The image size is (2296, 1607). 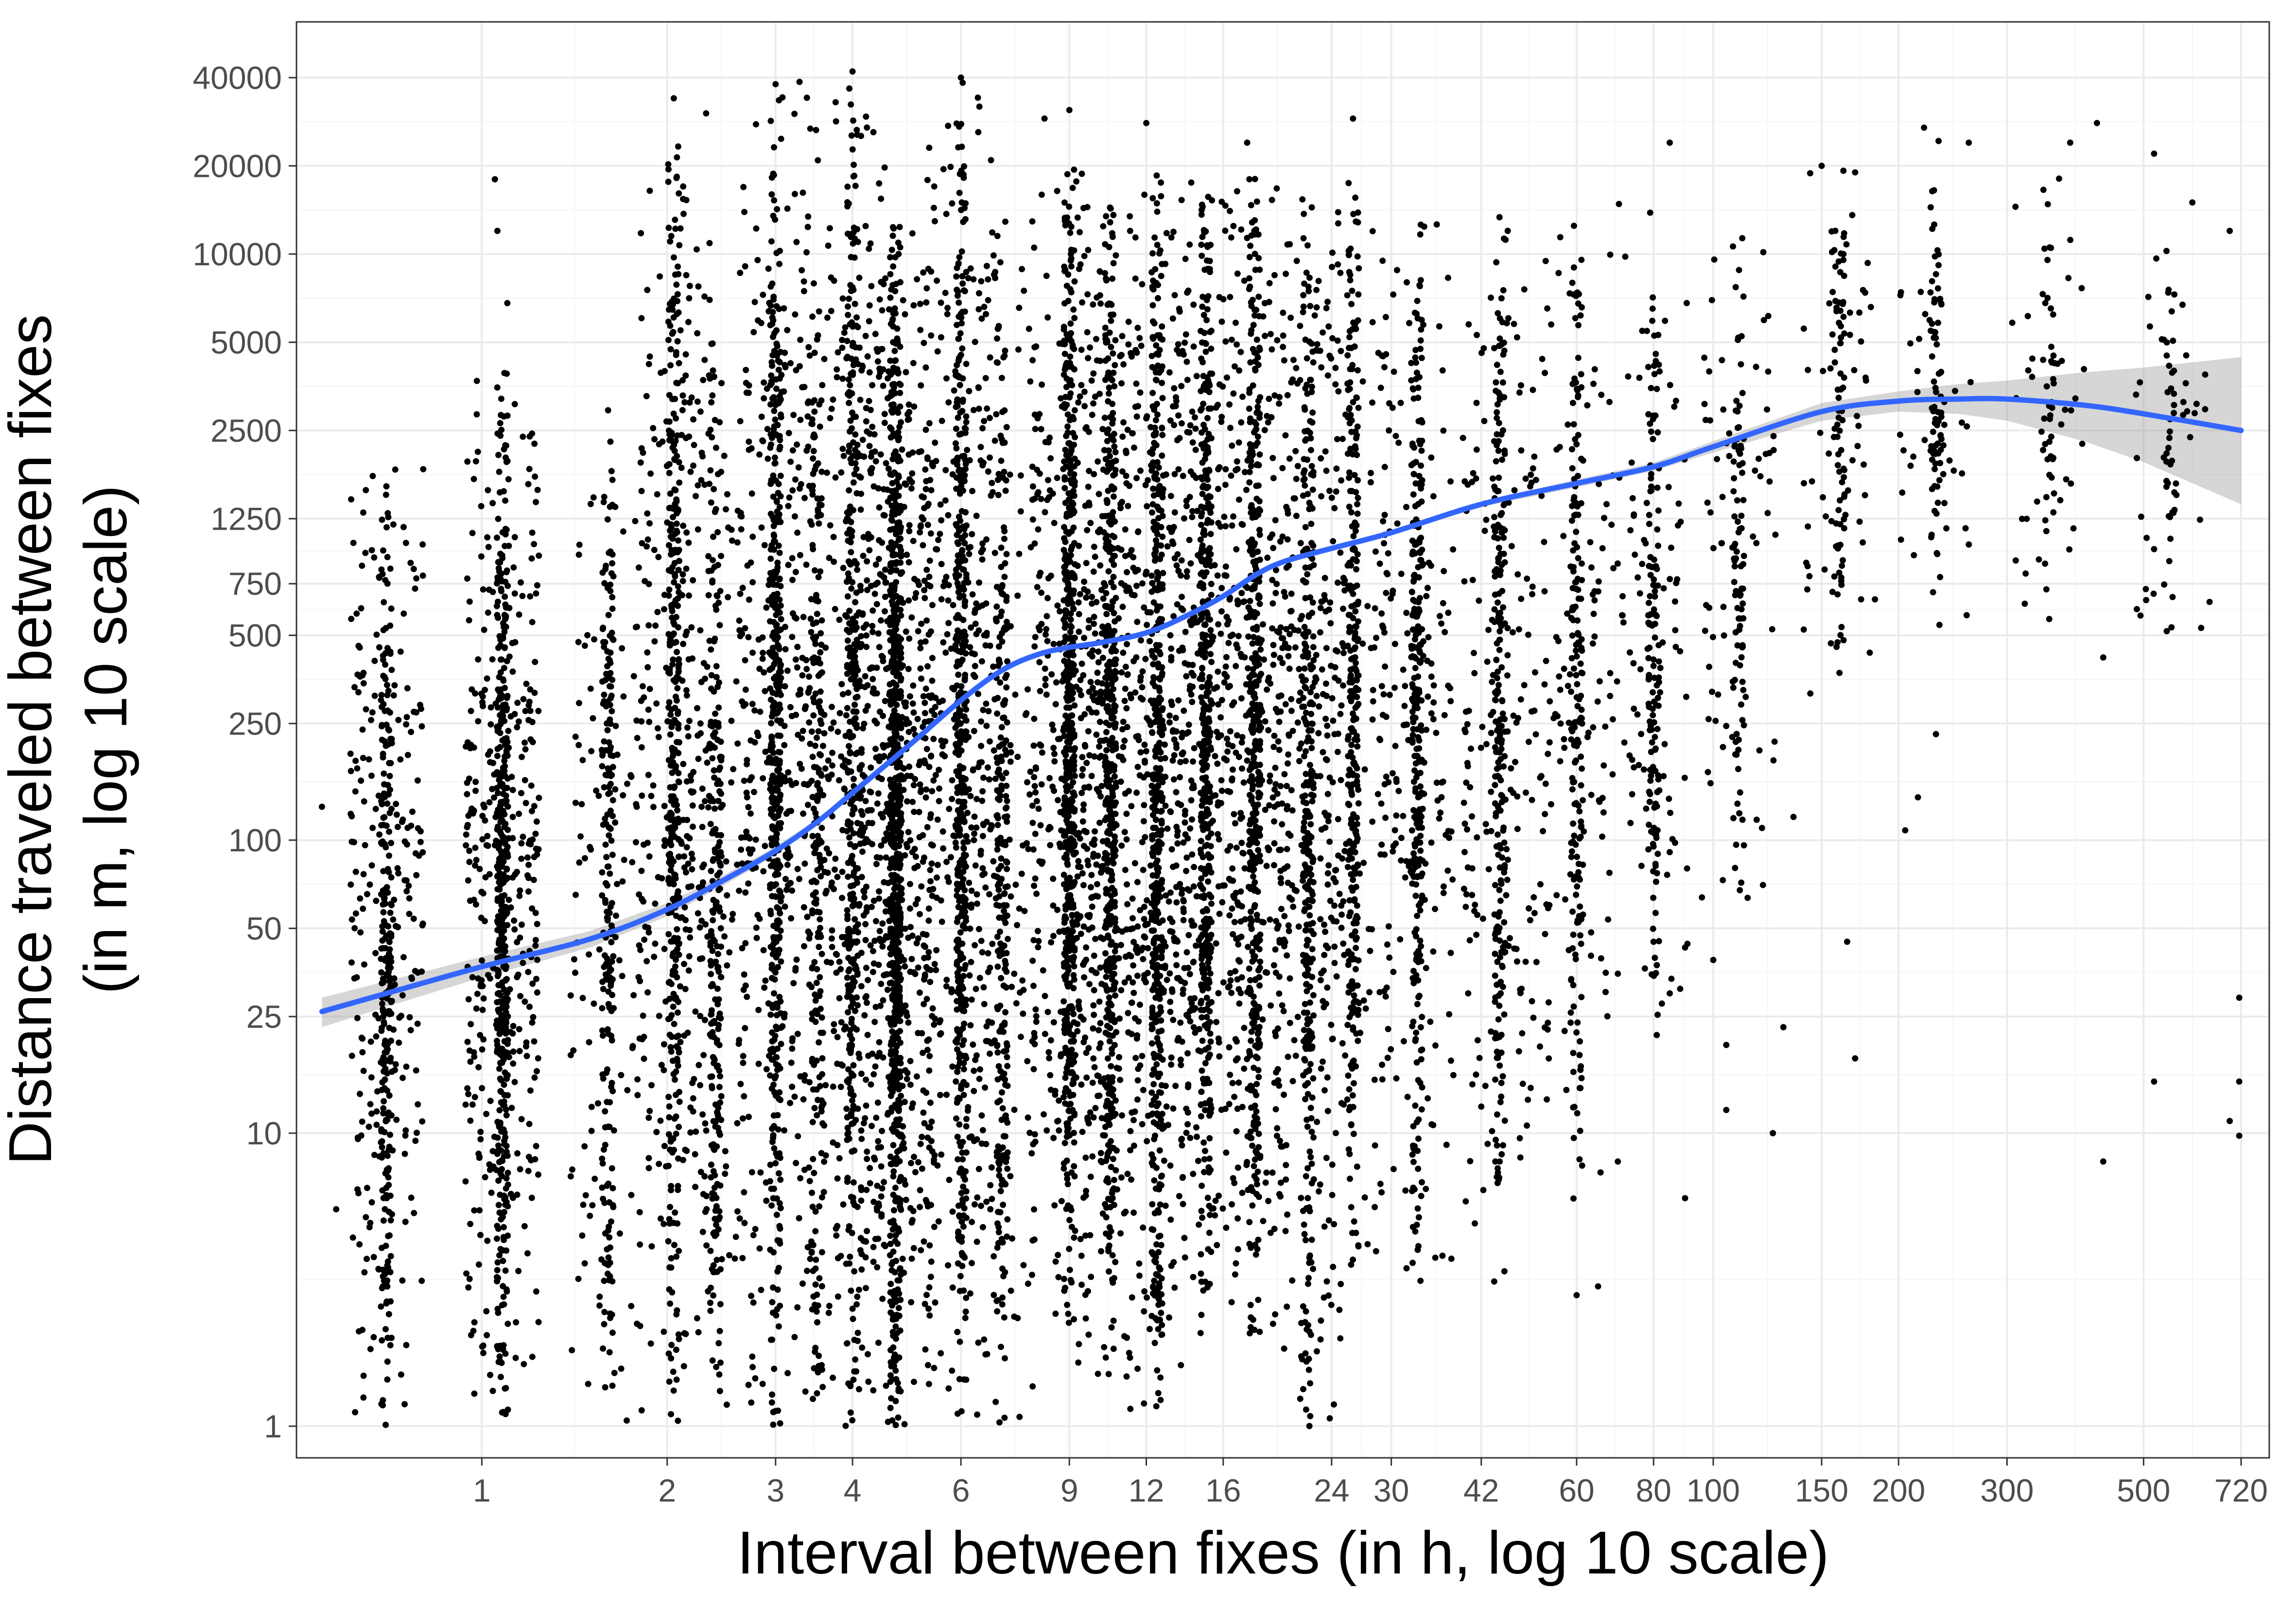 I want to click on y-tick-label: 50, so click(x=264, y=928).